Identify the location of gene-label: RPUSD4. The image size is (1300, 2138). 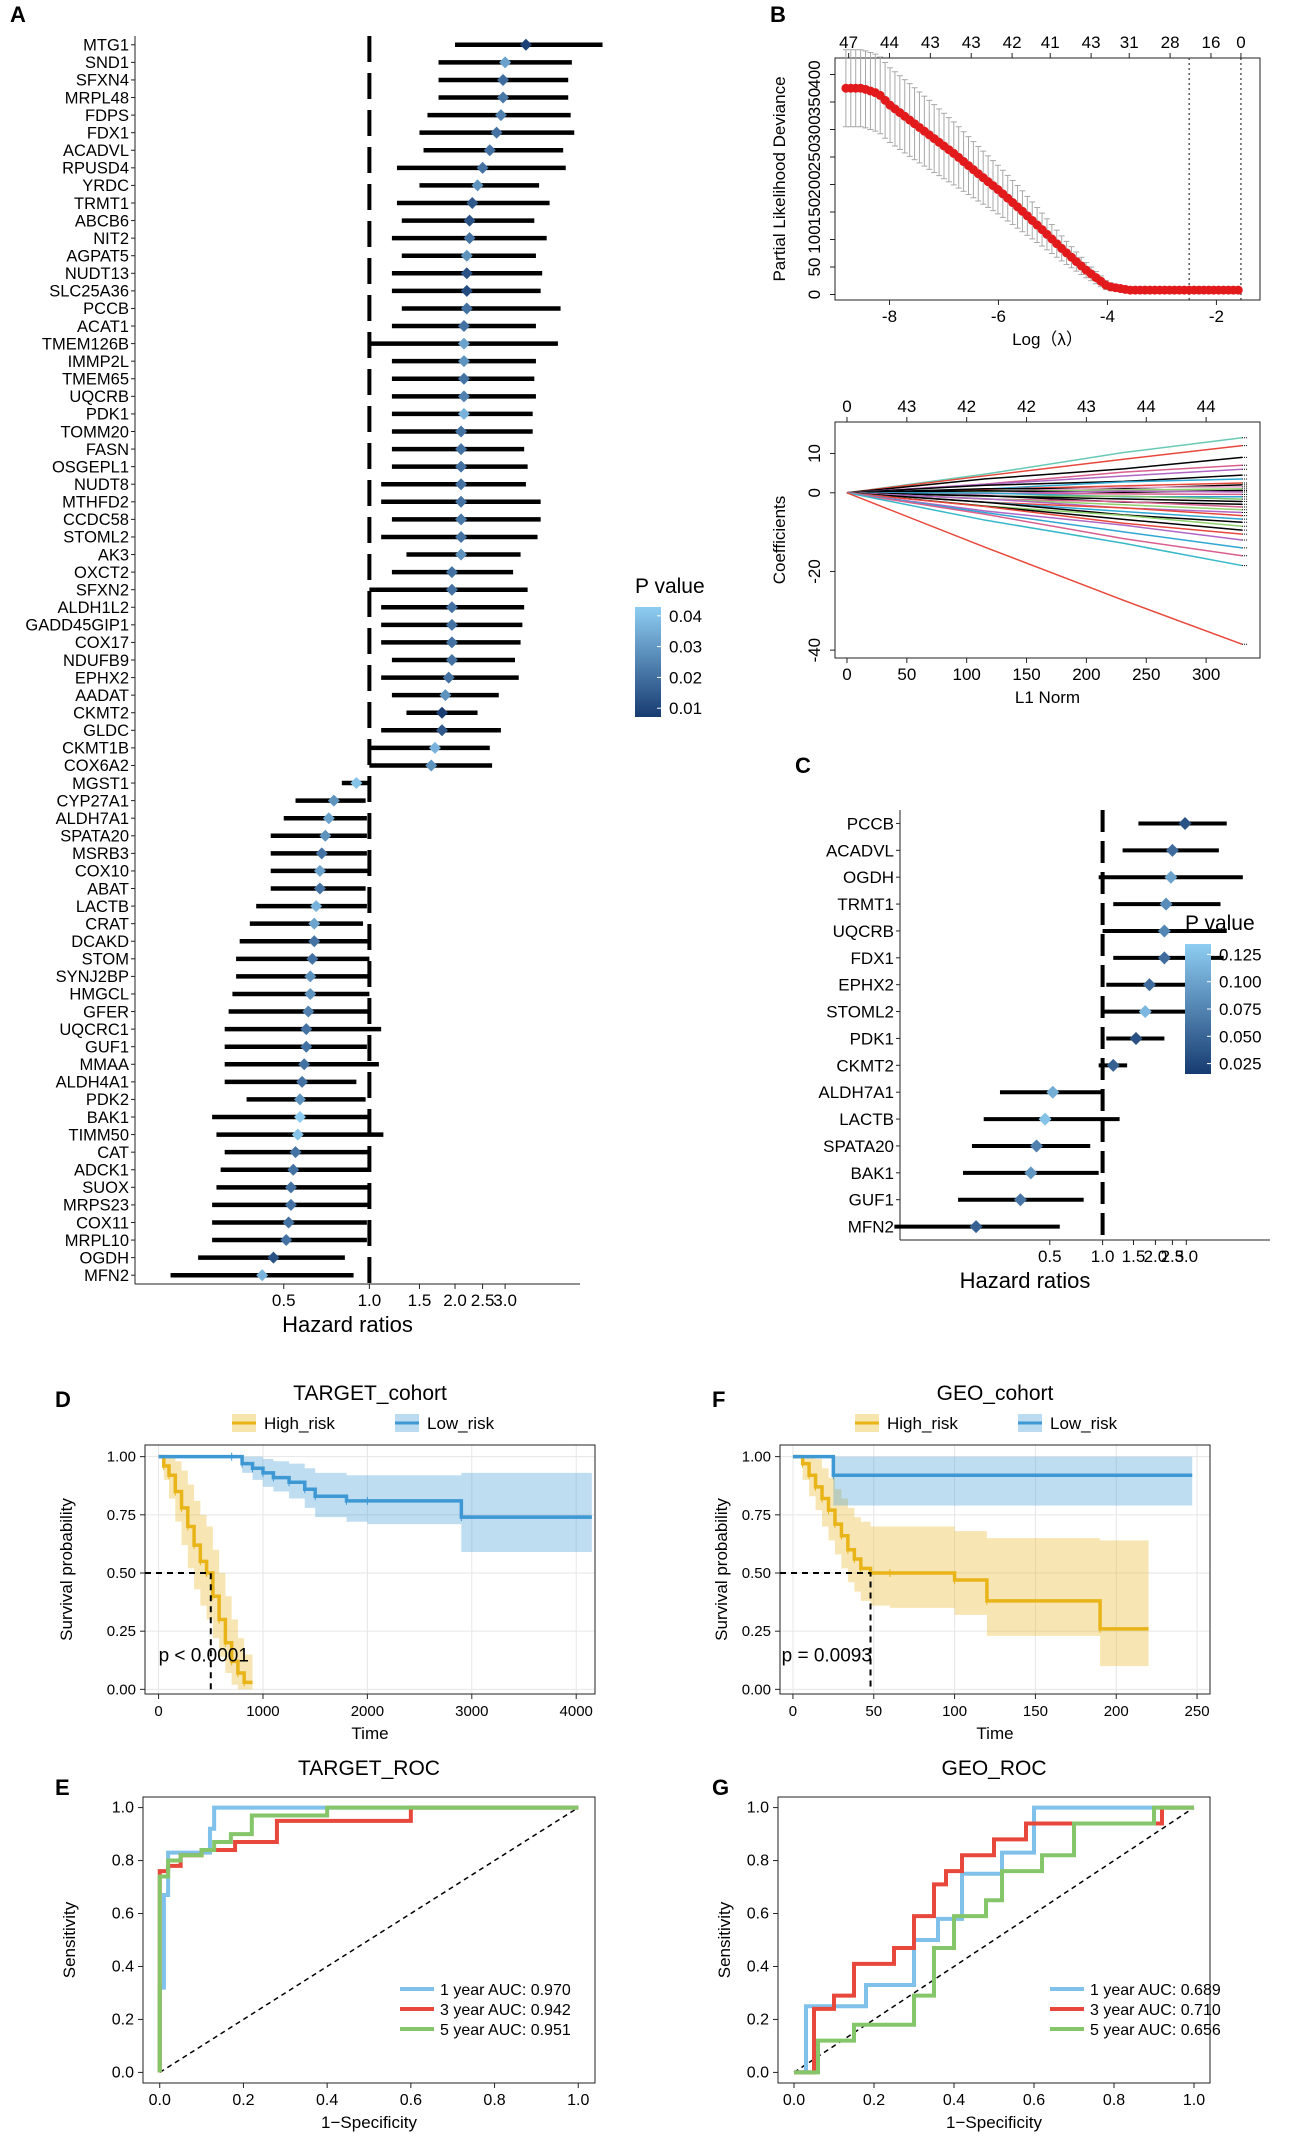
(95, 169).